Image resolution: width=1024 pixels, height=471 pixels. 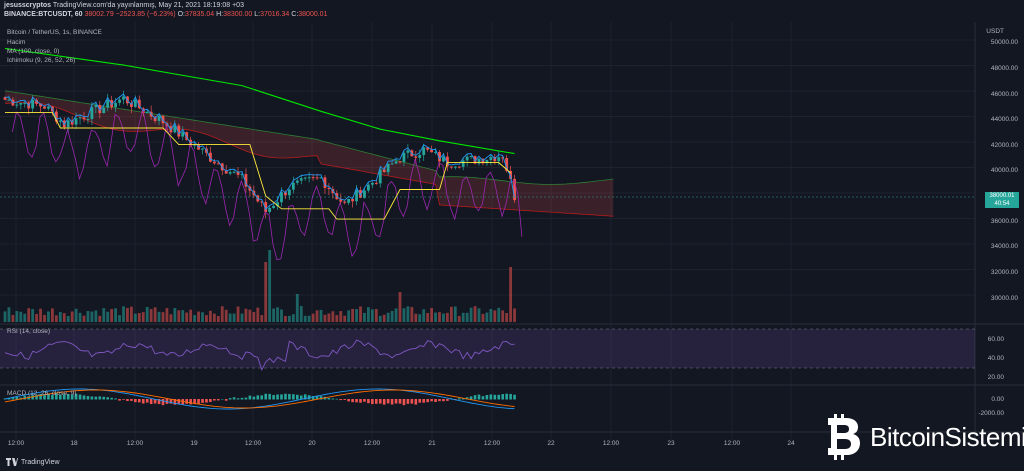 I want to click on price-tick-label: 46000.00, so click(x=1004, y=94).